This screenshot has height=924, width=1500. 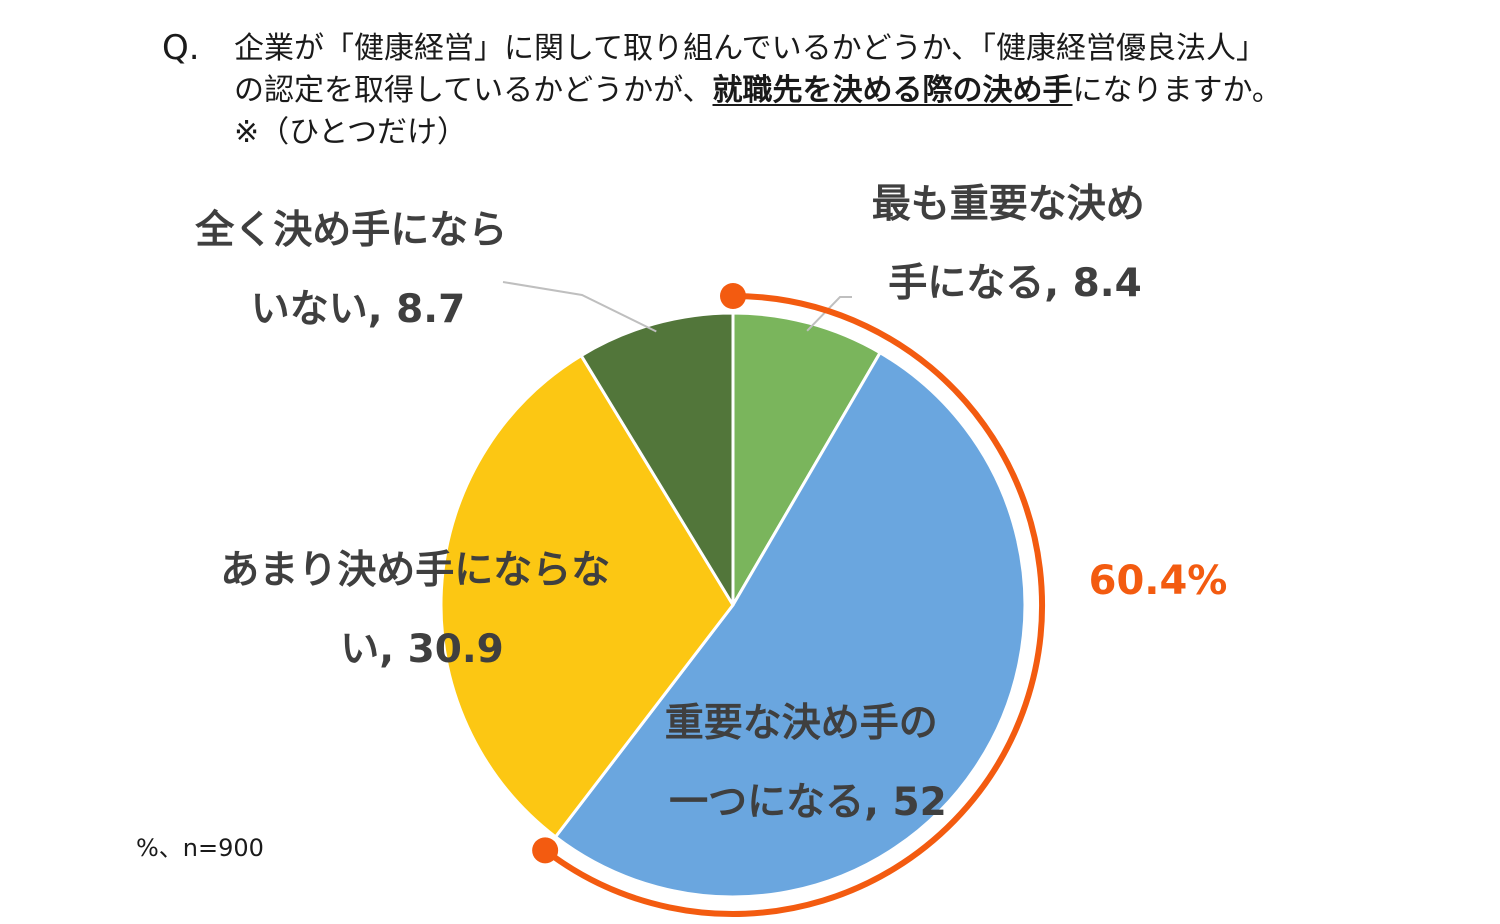 What do you see at coordinates (750, 48) in the screenshot?
I see `question-line-1: 企業が「健康経営」に関して取り組んでいるかどうか、「健康経営優良法人」` at bounding box center [750, 48].